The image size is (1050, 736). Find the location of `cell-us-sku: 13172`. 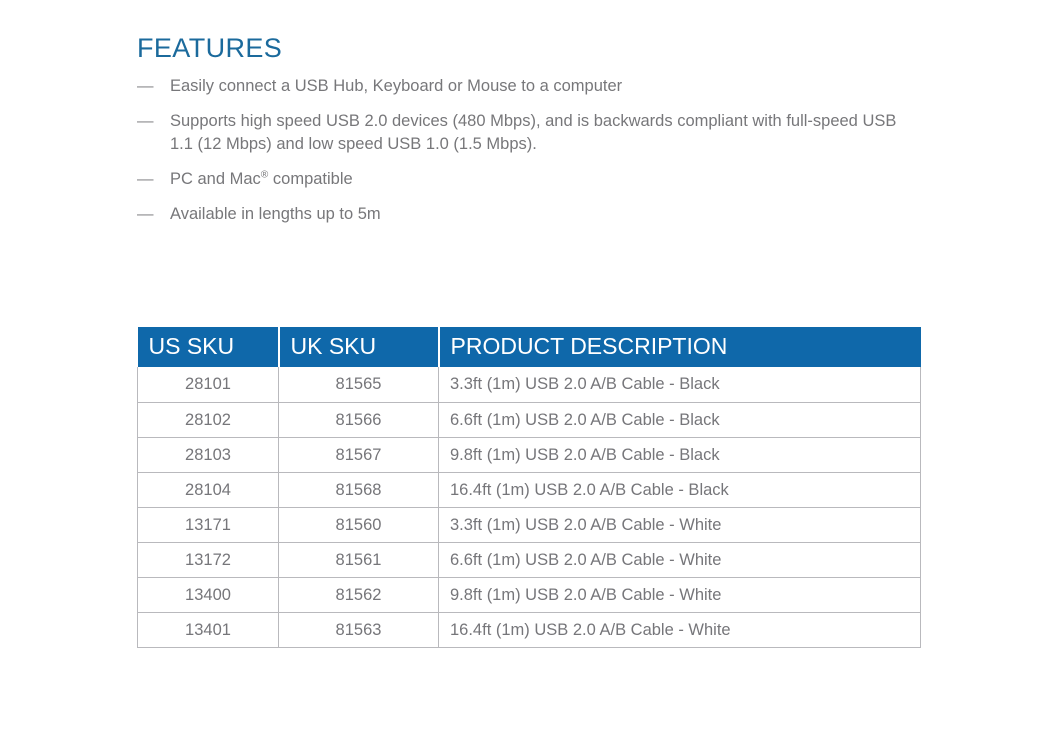

cell-us-sku: 13172 is located at coordinates (208, 560).